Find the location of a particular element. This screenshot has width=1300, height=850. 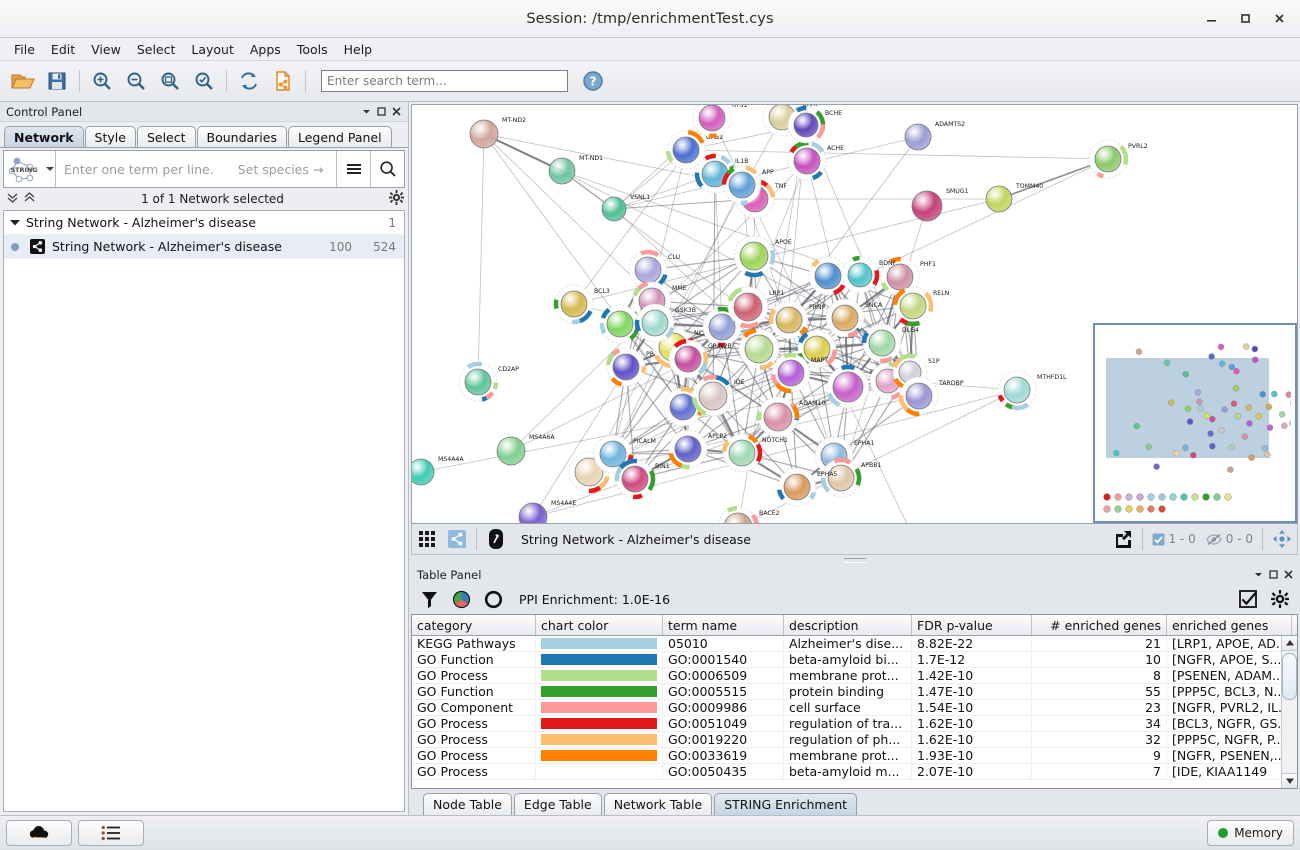

network-node: MT-ND1 is located at coordinates (575, 170).